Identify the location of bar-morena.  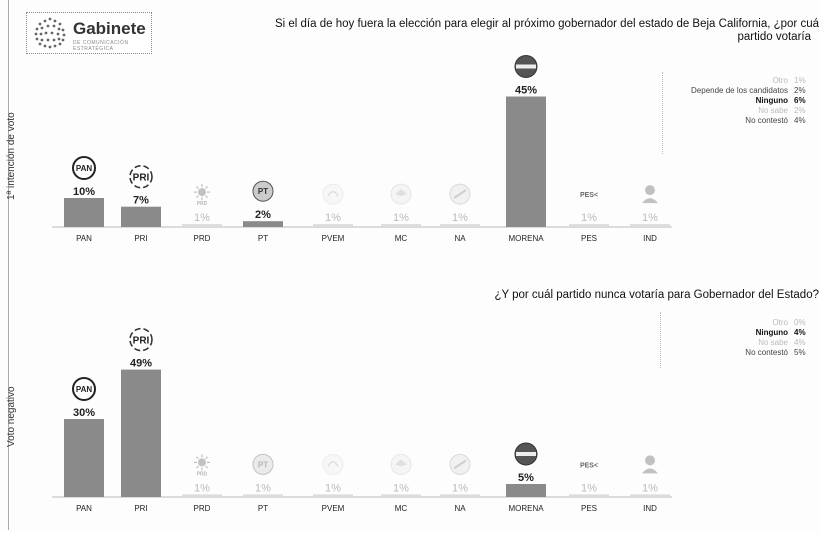
(526, 161).